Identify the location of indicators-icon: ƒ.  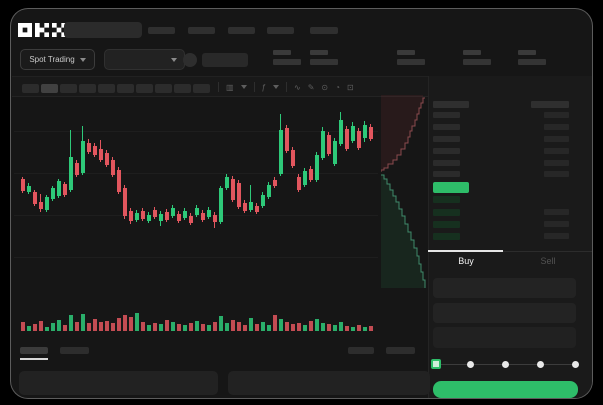
(264, 87).